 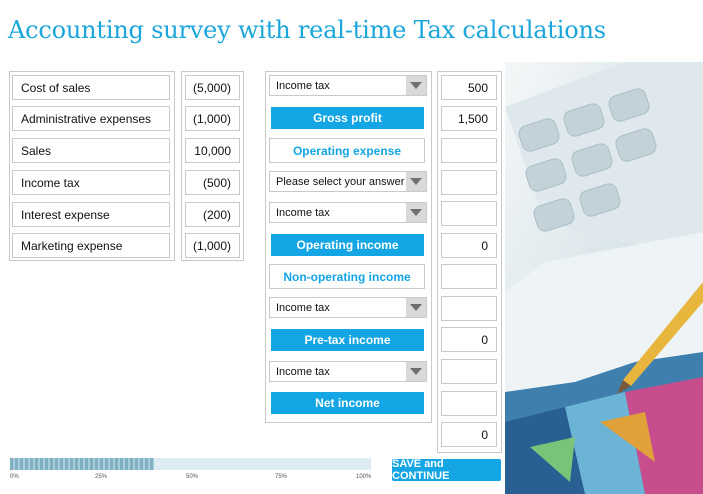 What do you see at coordinates (469, 87) in the screenshot?
I see `result-field: 500` at bounding box center [469, 87].